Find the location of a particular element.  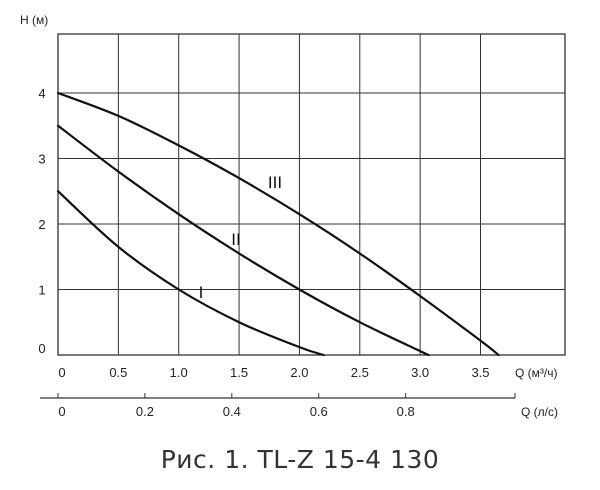

x-tick-label: 3.0 is located at coordinates (420, 372).